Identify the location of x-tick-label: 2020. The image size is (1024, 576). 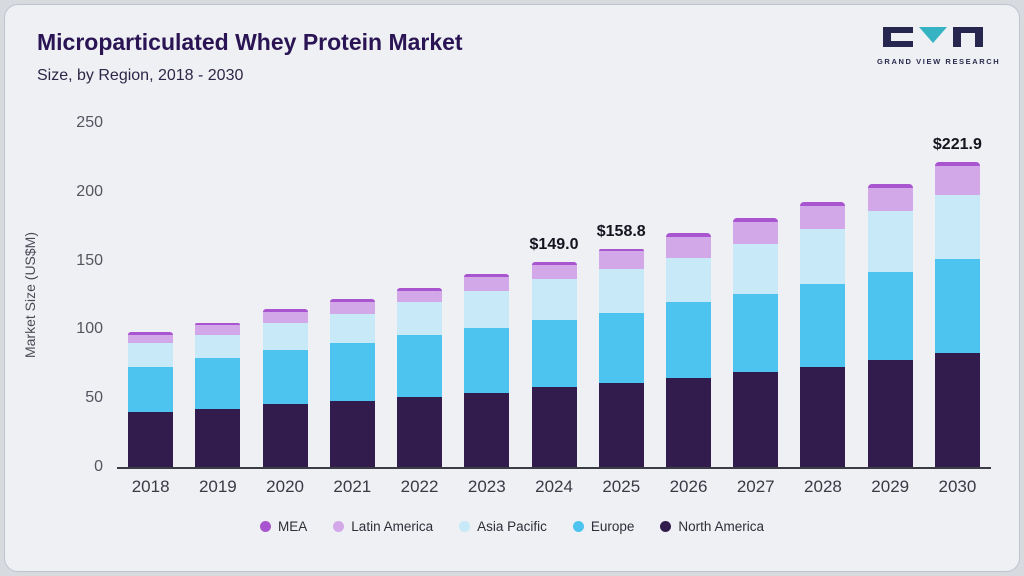
(285, 486).